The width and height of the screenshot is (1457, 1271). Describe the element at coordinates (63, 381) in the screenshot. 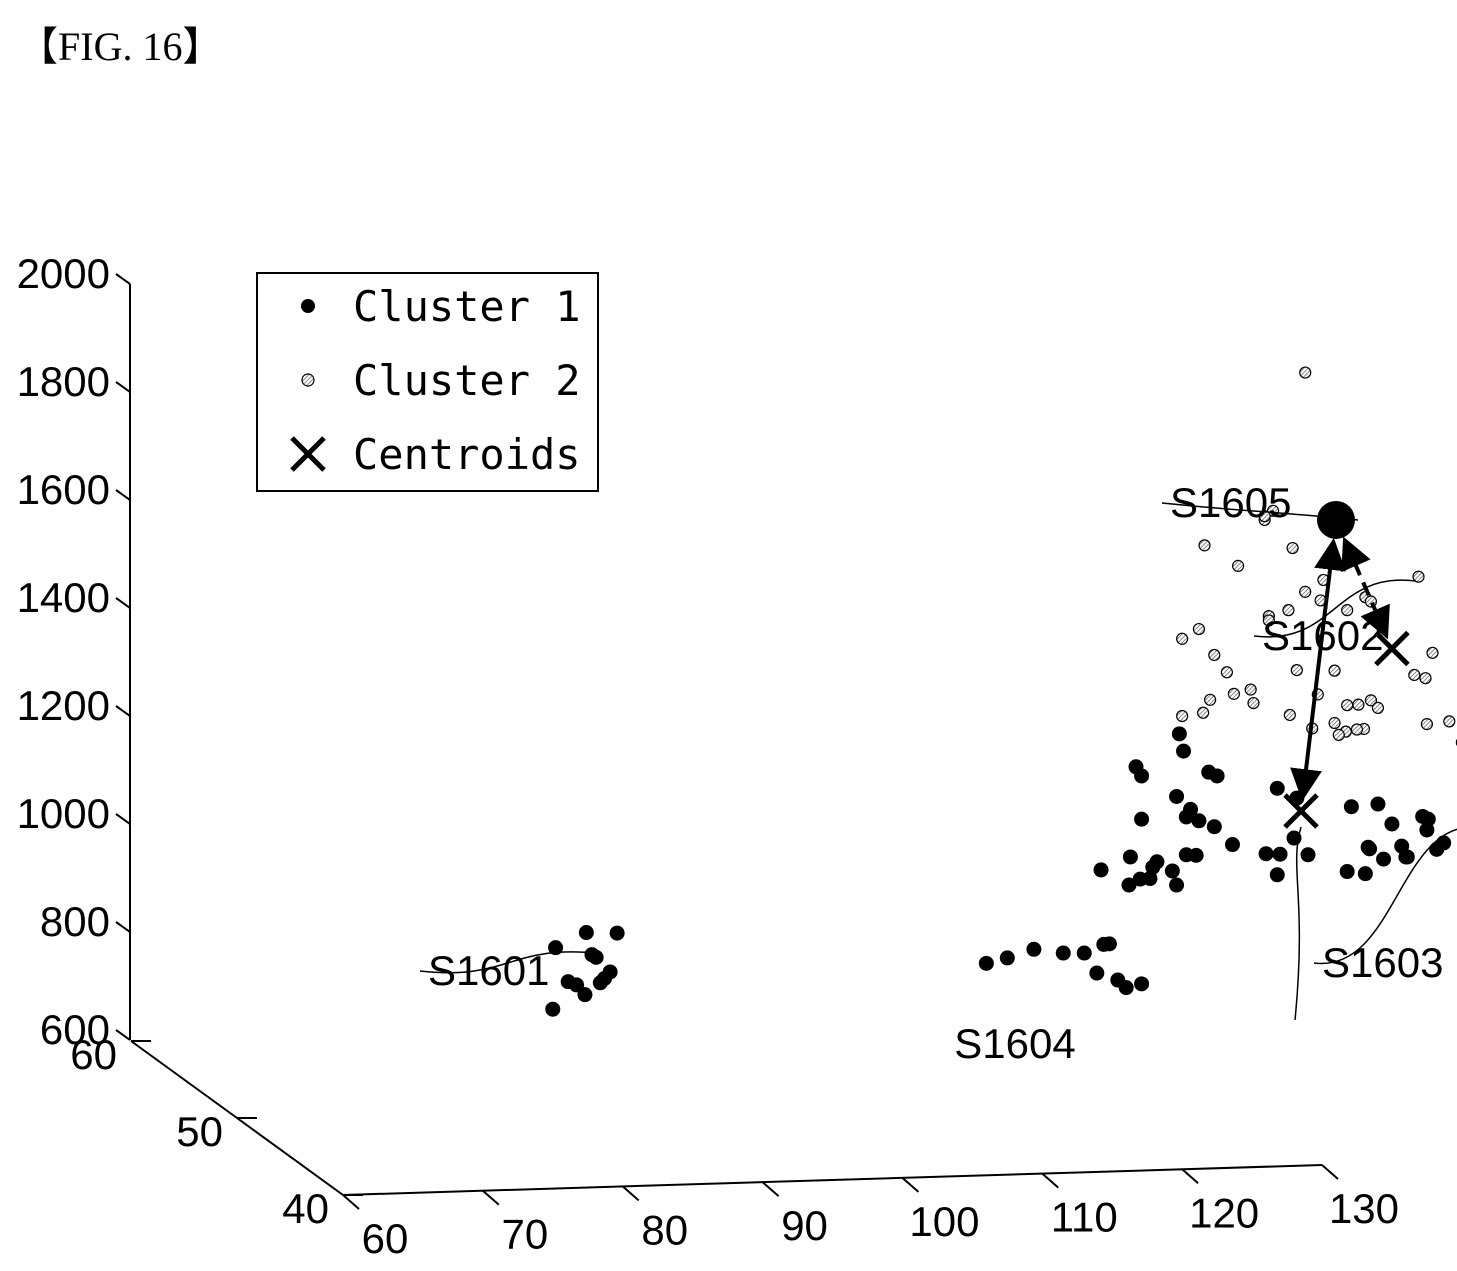

I see `z-tick-label: 1800` at that location.